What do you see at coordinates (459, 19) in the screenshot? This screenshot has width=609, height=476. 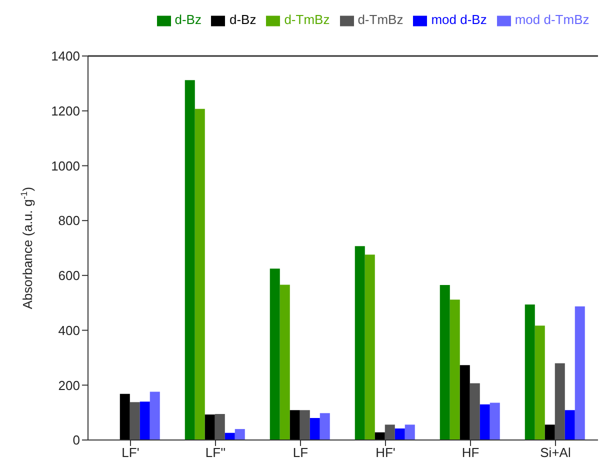 I see `legend-label: mod d-Bz` at bounding box center [459, 19].